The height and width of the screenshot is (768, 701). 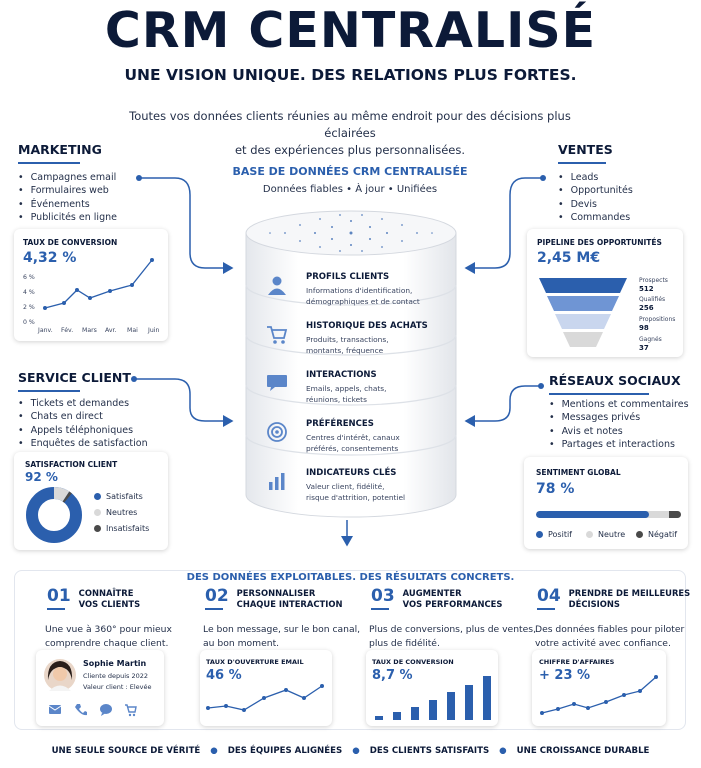 What do you see at coordinates (74, 377) in the screenshot?
I see `service-title: SERVICE CLIENT` at bounding box center [74, 377].